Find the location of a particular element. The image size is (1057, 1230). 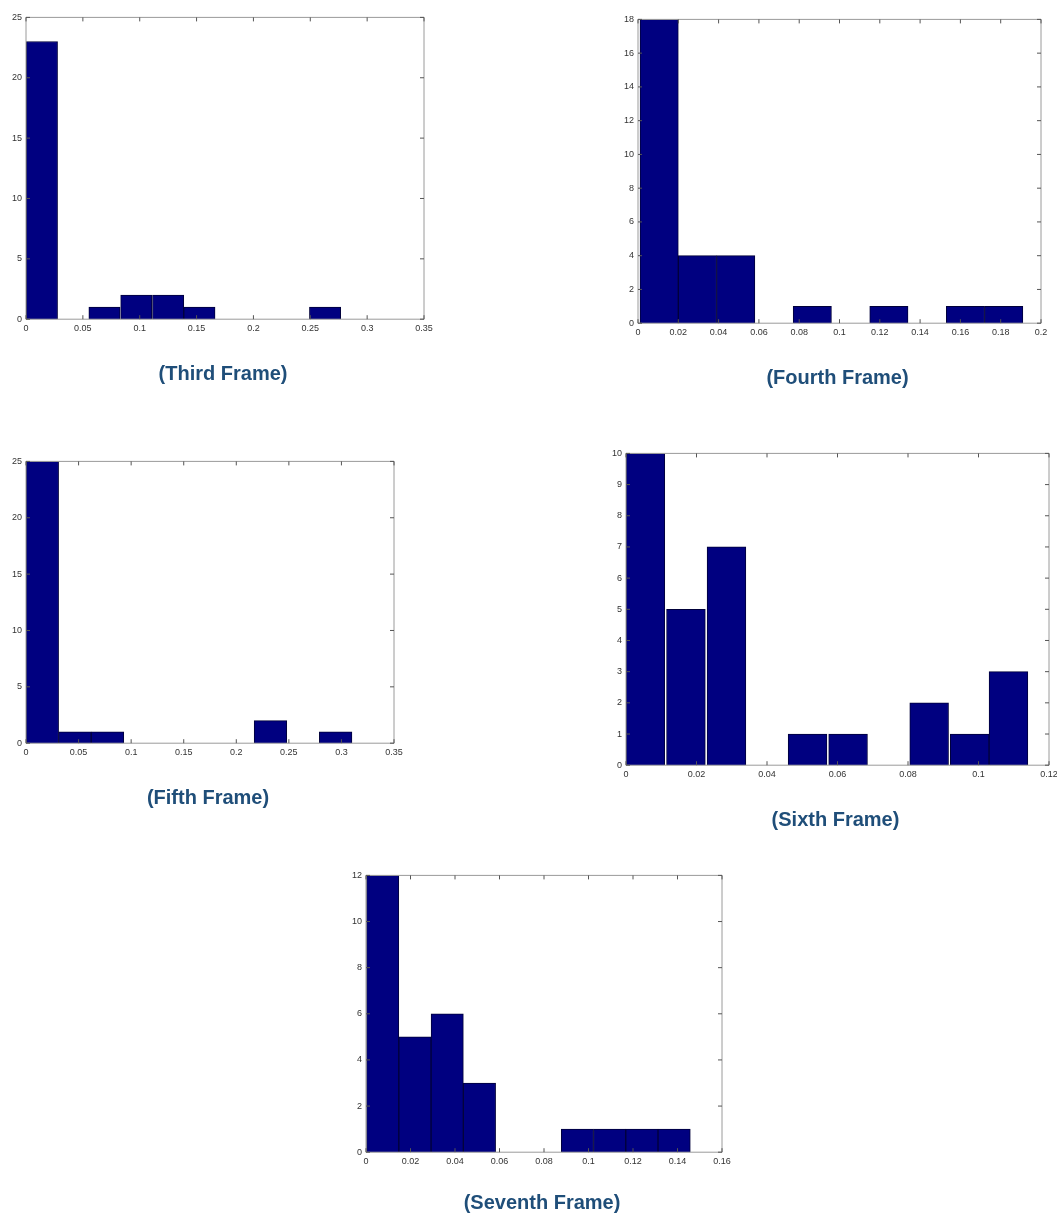

y-tick-label: 14 is located at coordinates (629, 86).